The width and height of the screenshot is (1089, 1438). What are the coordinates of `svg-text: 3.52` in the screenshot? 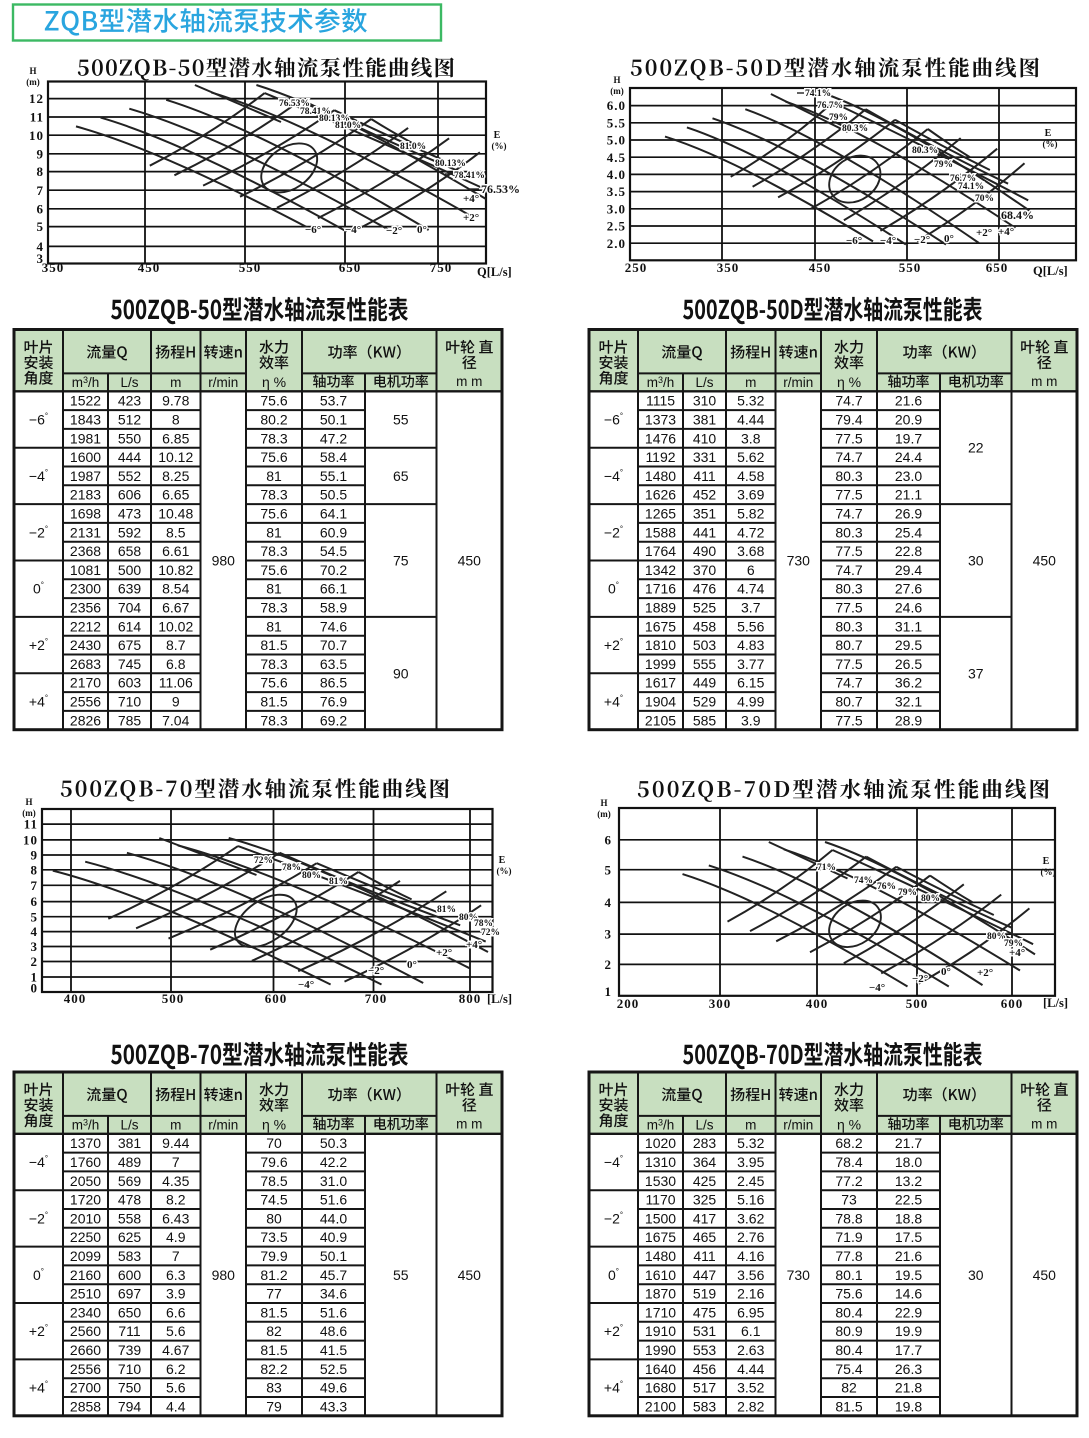 It's located at (750, 1388).